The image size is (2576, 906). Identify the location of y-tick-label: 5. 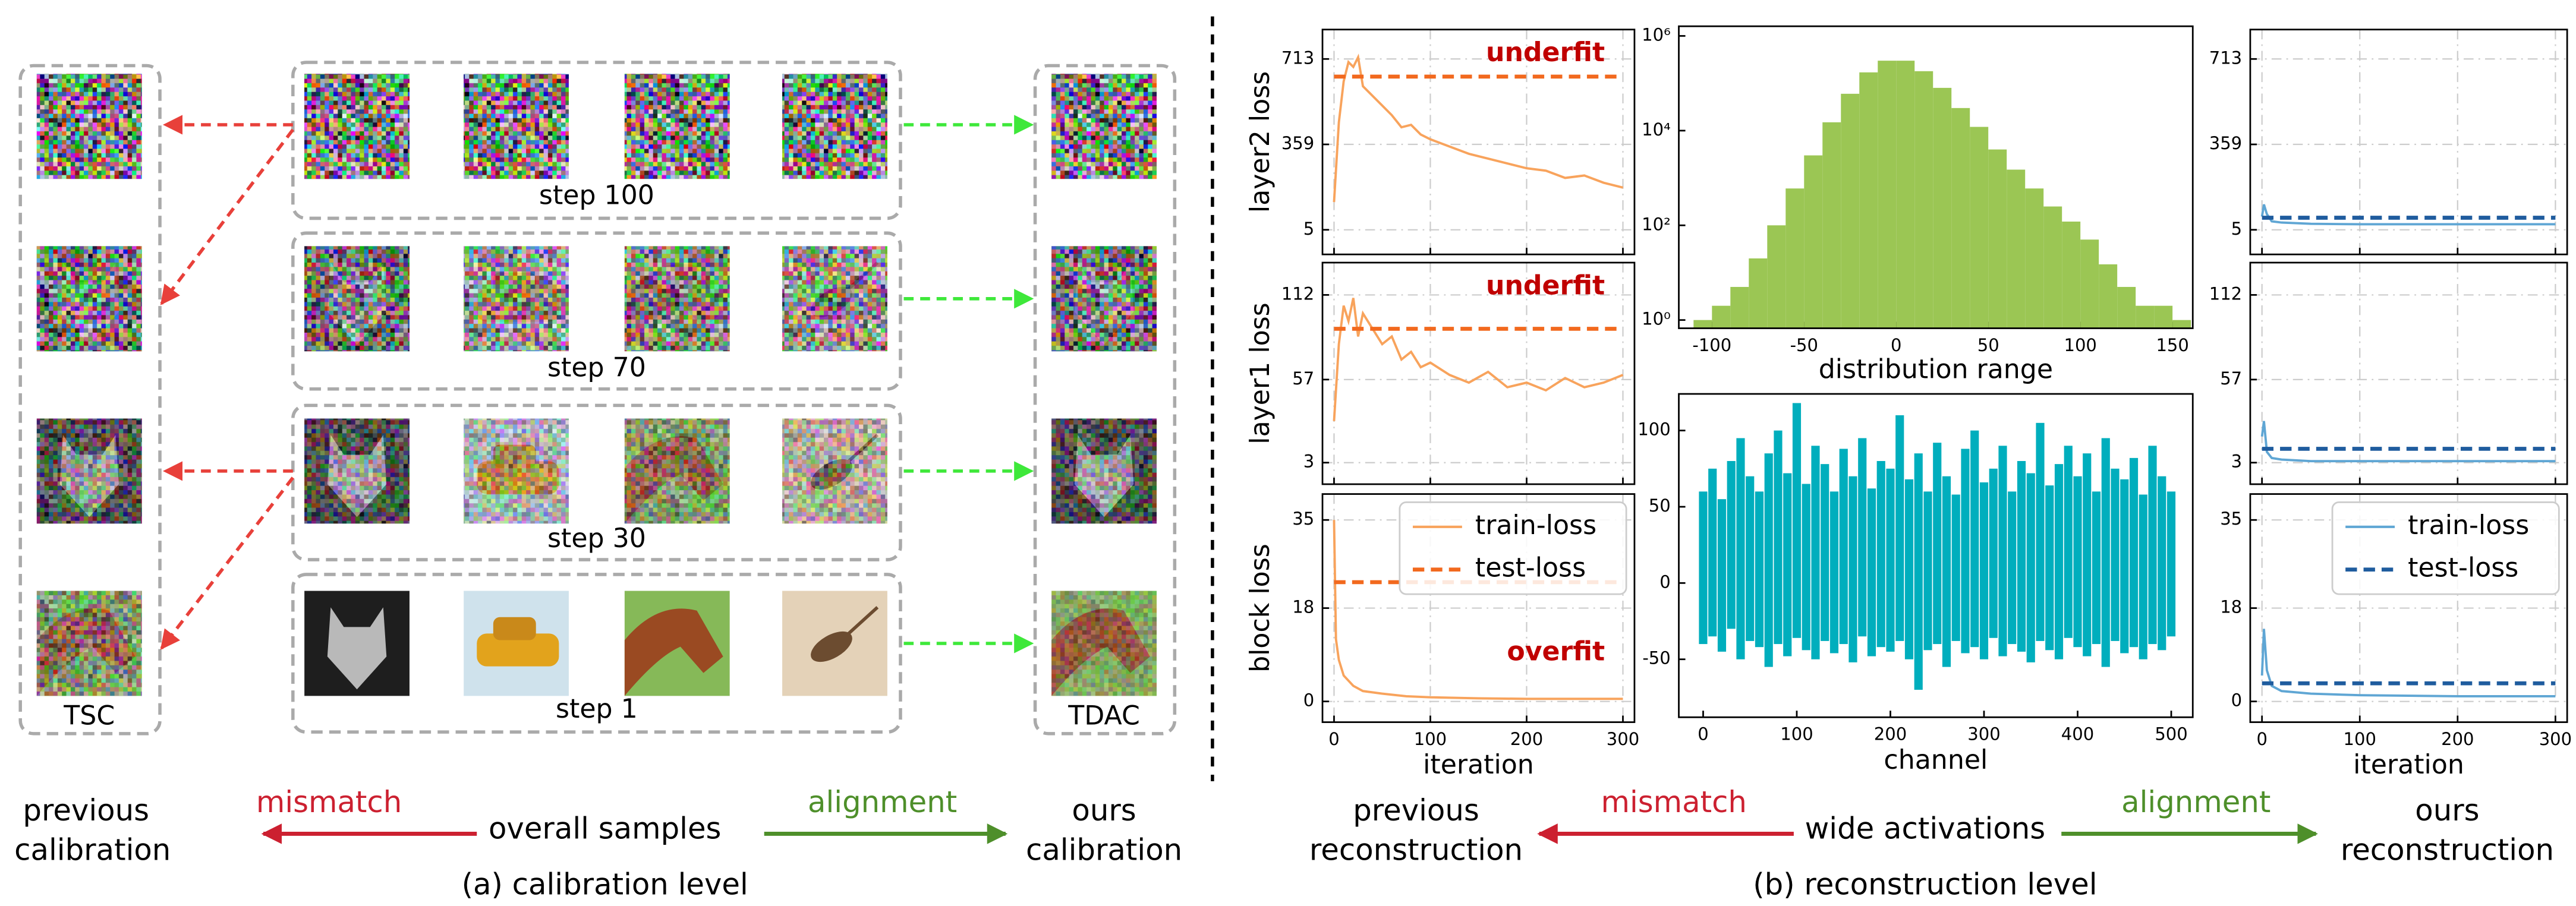
(1308, 229).